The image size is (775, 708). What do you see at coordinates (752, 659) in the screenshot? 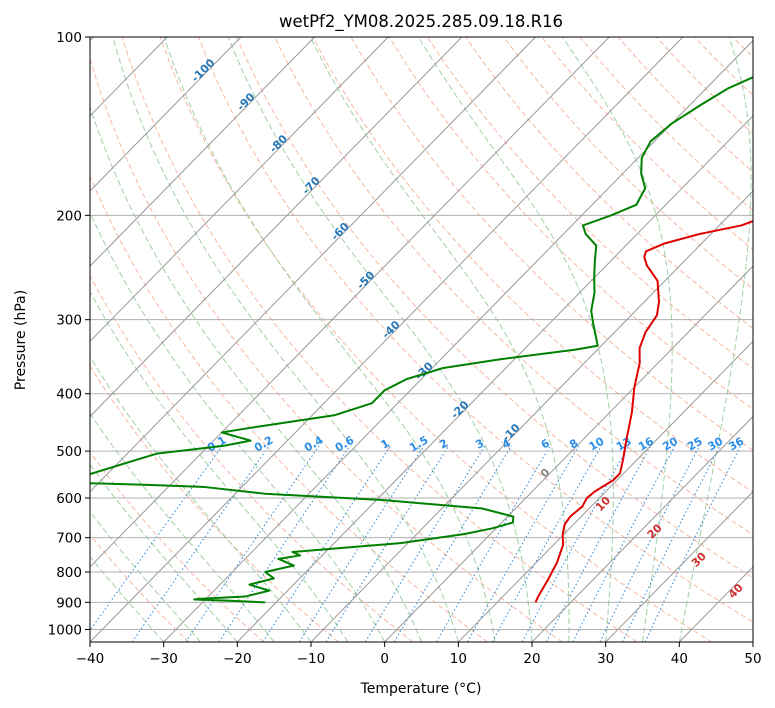
I see `x-tick-label: 50` at bounding box center [752, 659].